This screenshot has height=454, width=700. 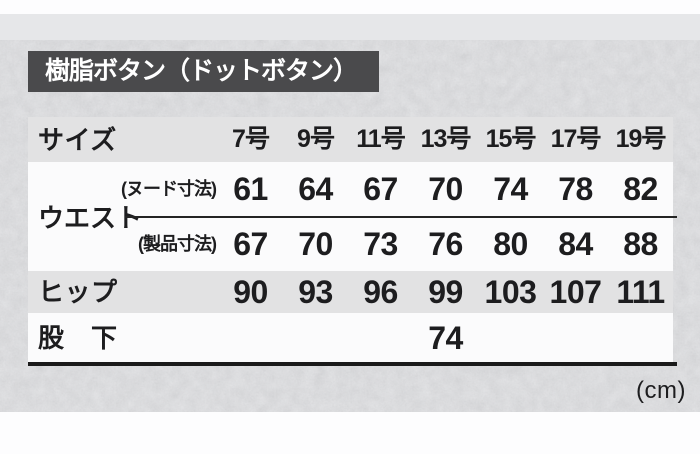 What do you see at coordinates (640, 243) in the screenshot?
I see `waist-product-value: 88` at bounding box center [640, 243].